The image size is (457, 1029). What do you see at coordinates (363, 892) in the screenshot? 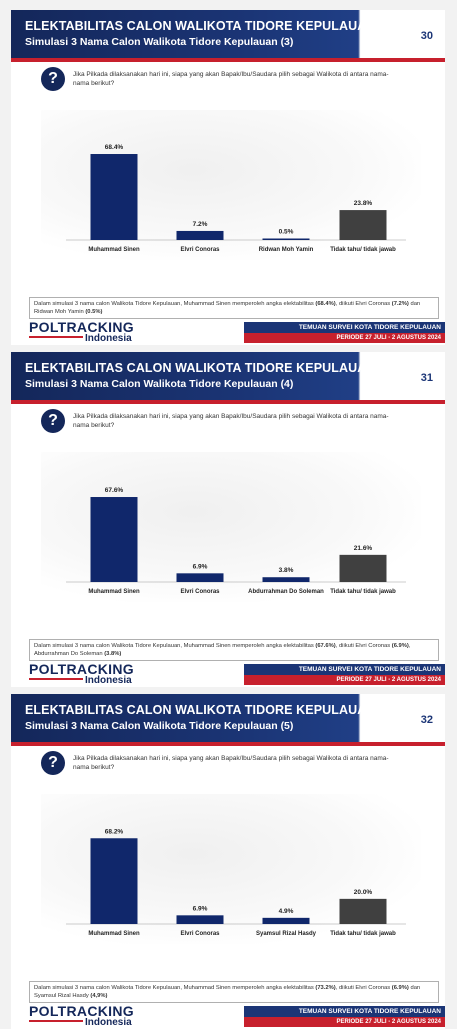
I see `bar-value-label: 20.0%` at bounding box center [363, 892].